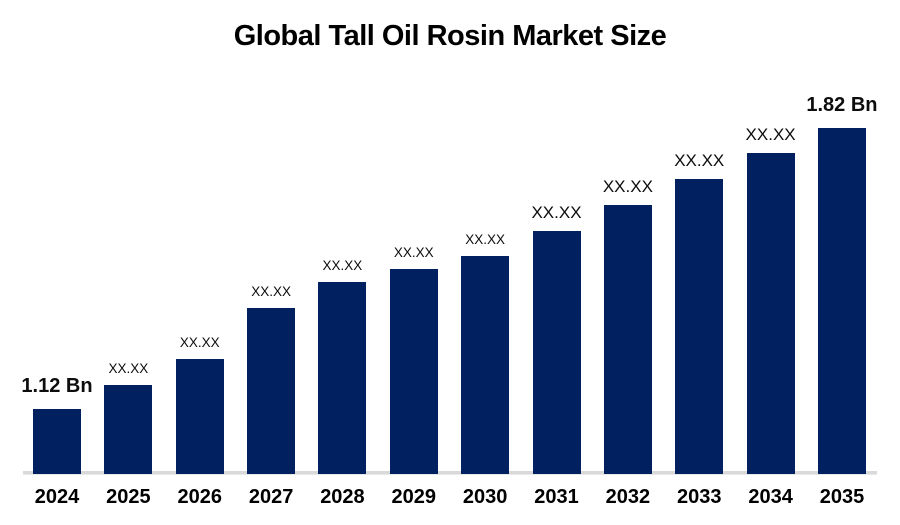 The image size is (900, 525). I want to click on bar-2035, so click(841, 301).